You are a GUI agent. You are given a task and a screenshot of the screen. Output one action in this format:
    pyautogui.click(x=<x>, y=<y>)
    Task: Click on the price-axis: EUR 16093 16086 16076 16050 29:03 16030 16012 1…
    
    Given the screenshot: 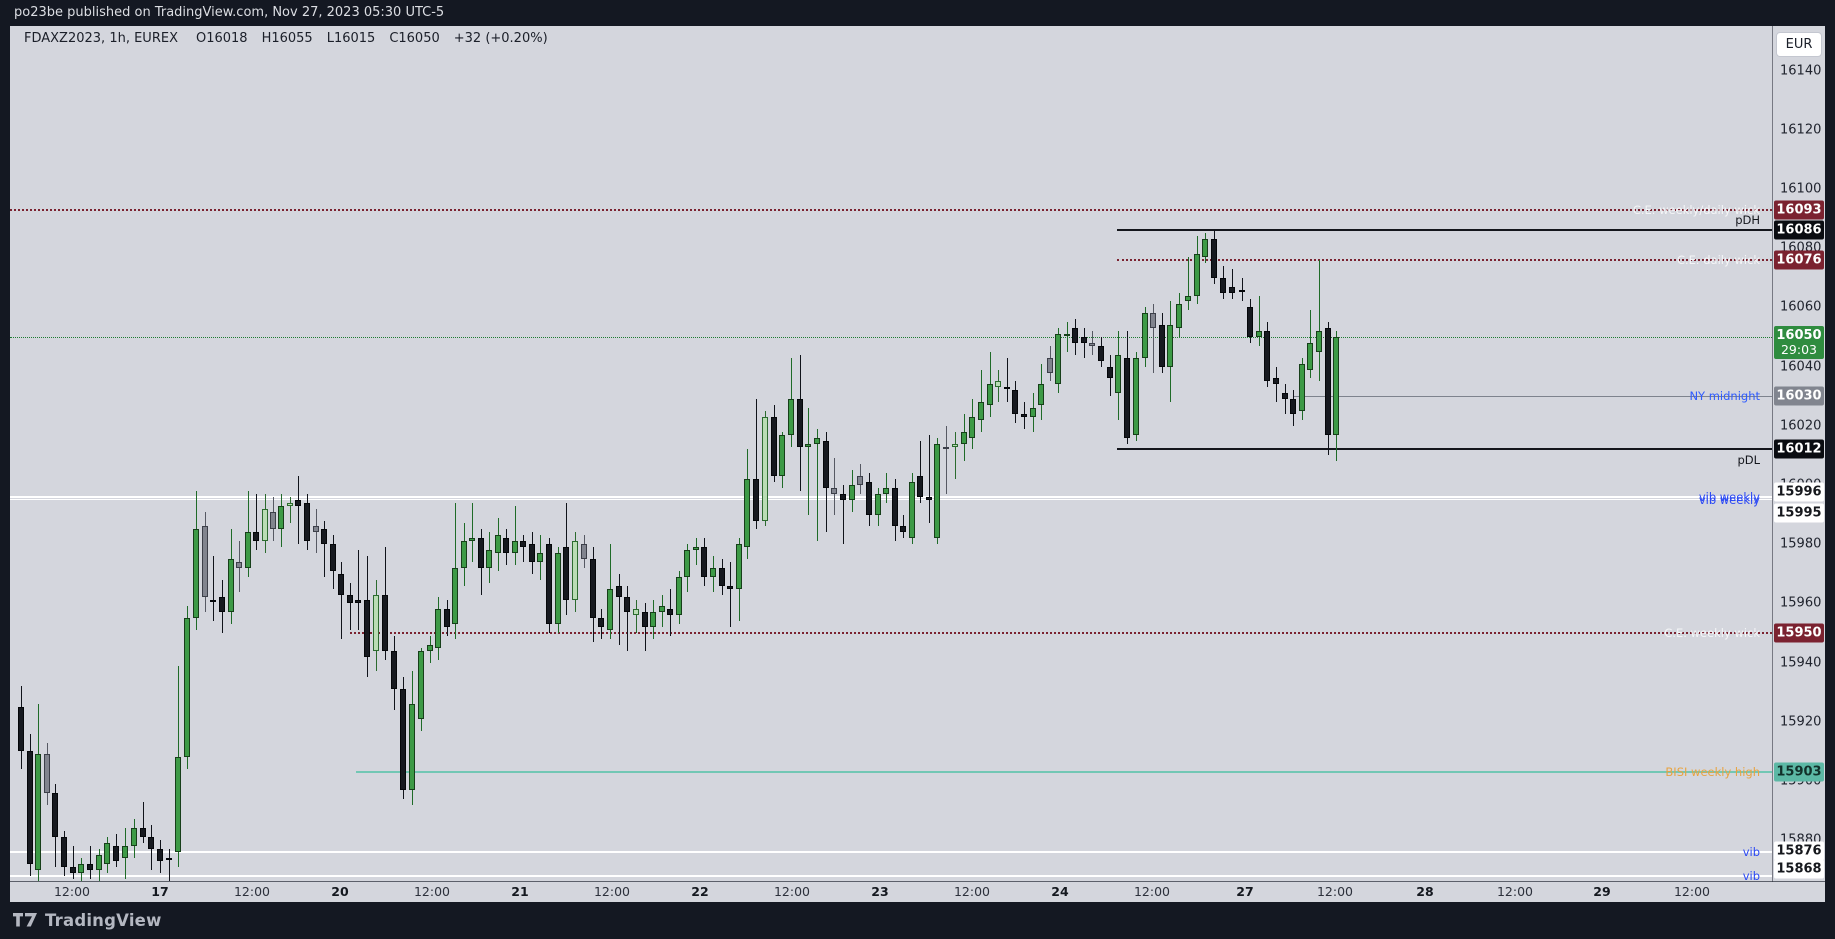 What is the action you would take?
    pyautogui.click(x=1799, y=453)
    